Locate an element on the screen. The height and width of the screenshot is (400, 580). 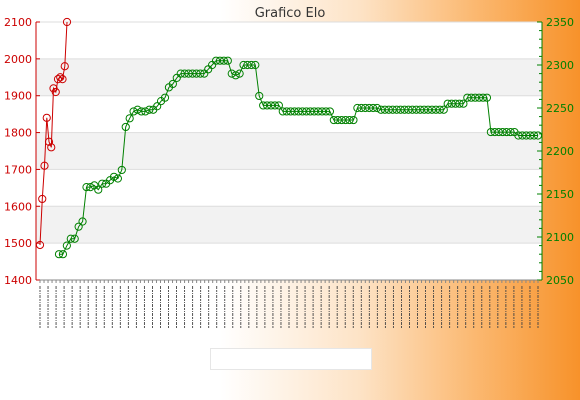
y-right-tick-label: 2350 is located at coordinates (560, 22).